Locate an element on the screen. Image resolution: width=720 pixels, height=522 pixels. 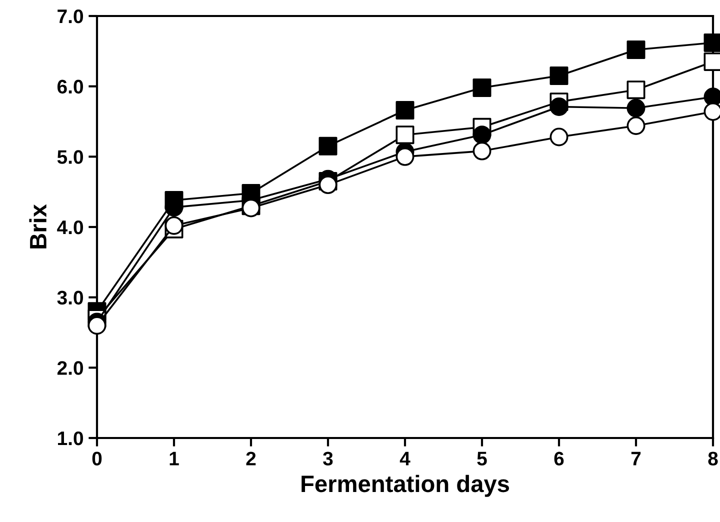
x-tick-label: 5 is located at coordinates (482, 459).